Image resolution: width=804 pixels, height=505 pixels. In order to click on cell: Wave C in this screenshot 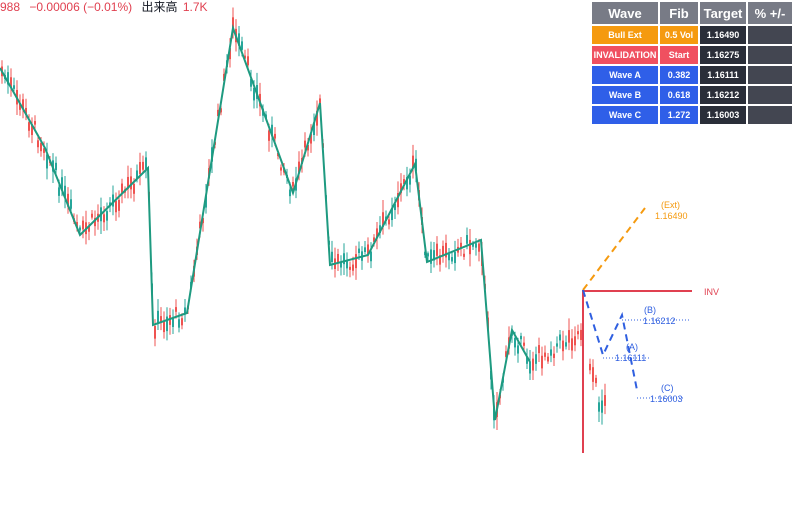, I will do `click(625, 115)`.